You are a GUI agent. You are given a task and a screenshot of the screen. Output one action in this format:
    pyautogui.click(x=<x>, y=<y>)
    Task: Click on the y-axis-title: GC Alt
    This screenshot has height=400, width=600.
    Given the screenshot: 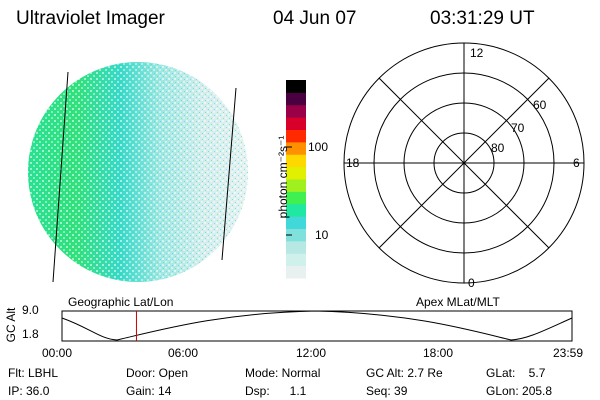 What is the action you would take?
    pyautogui.click(x=11, y=325)
    